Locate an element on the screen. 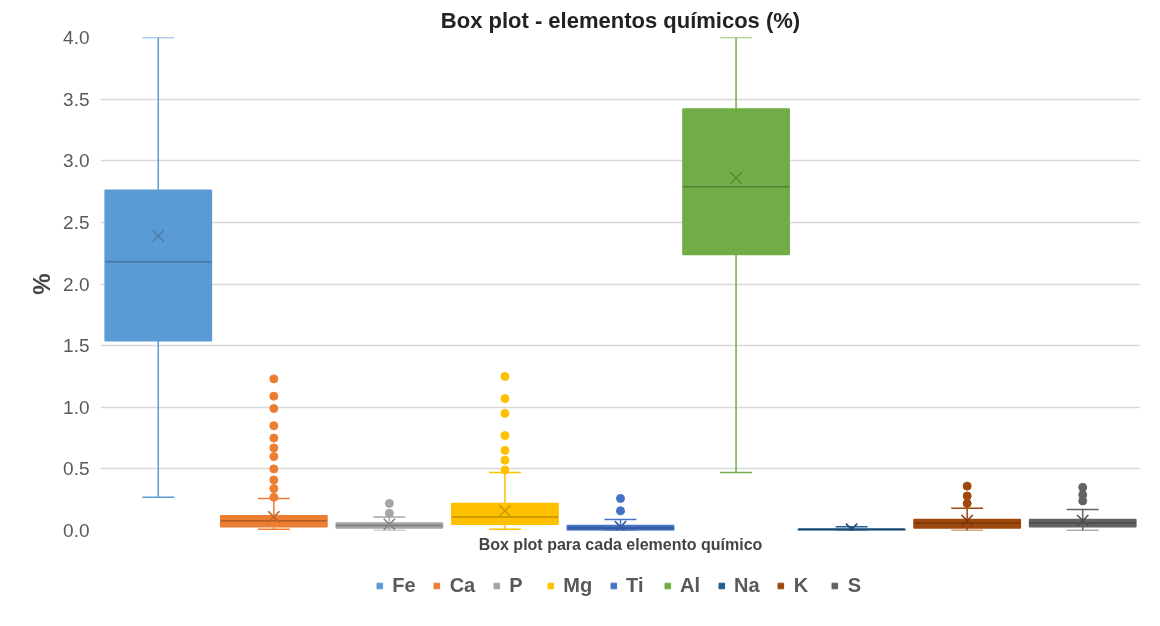 The width and height of the screenshot is (1160, 626). legend-label: Mg is located at coordinates (578, 585).